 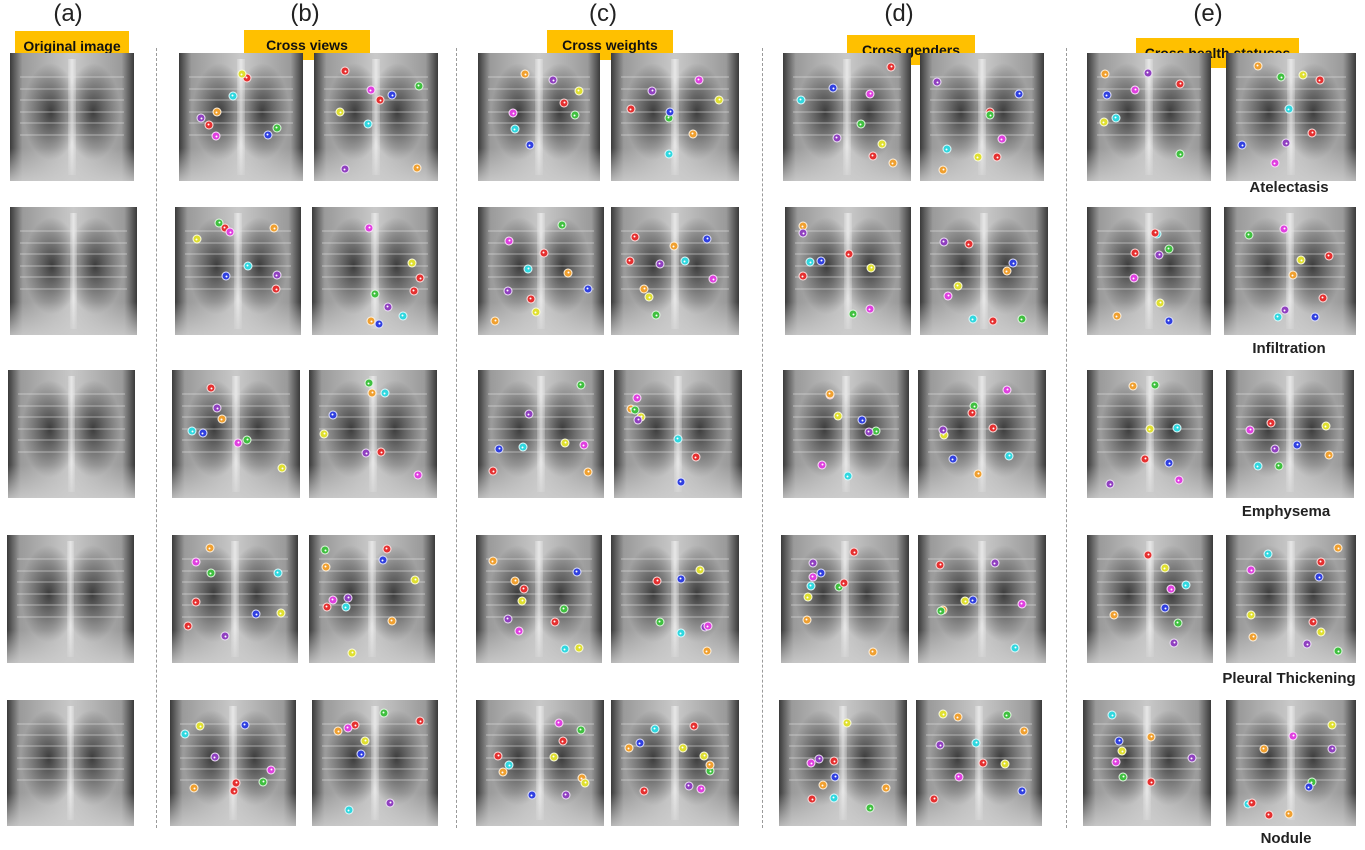 What do you see at coordinates (1286, 838) in the screenshot?
I see `disease-label-nodule: Nodule` at bounding box center [1286, 838].